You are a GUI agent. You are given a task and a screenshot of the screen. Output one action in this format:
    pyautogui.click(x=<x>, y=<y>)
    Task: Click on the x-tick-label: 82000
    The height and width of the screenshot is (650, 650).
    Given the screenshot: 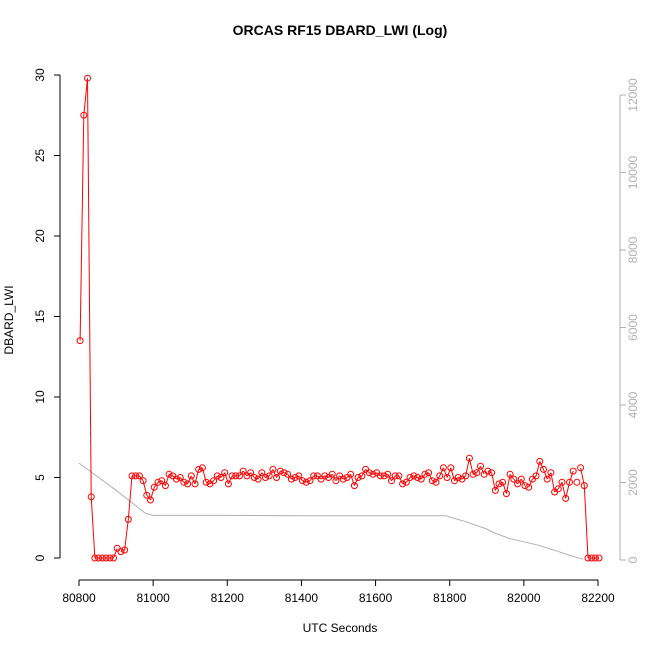 What is the action you would take?
    pyautogui.click(x=524, y=598)
    